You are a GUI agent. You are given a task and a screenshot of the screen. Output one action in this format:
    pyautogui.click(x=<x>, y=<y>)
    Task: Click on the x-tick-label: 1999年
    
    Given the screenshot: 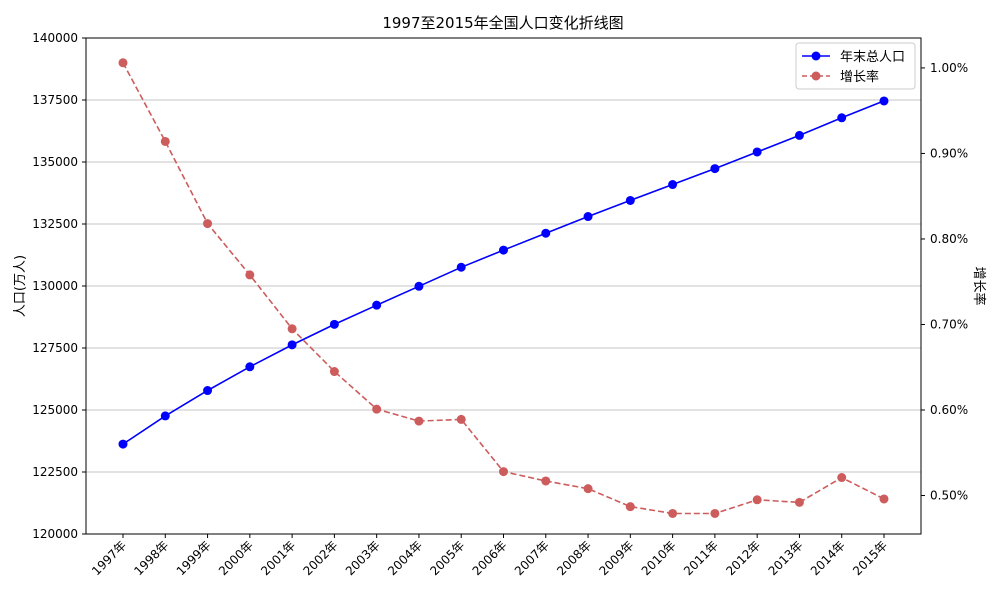 What is the action you would take?
    pyautogui.click(x=194, y=558)
    